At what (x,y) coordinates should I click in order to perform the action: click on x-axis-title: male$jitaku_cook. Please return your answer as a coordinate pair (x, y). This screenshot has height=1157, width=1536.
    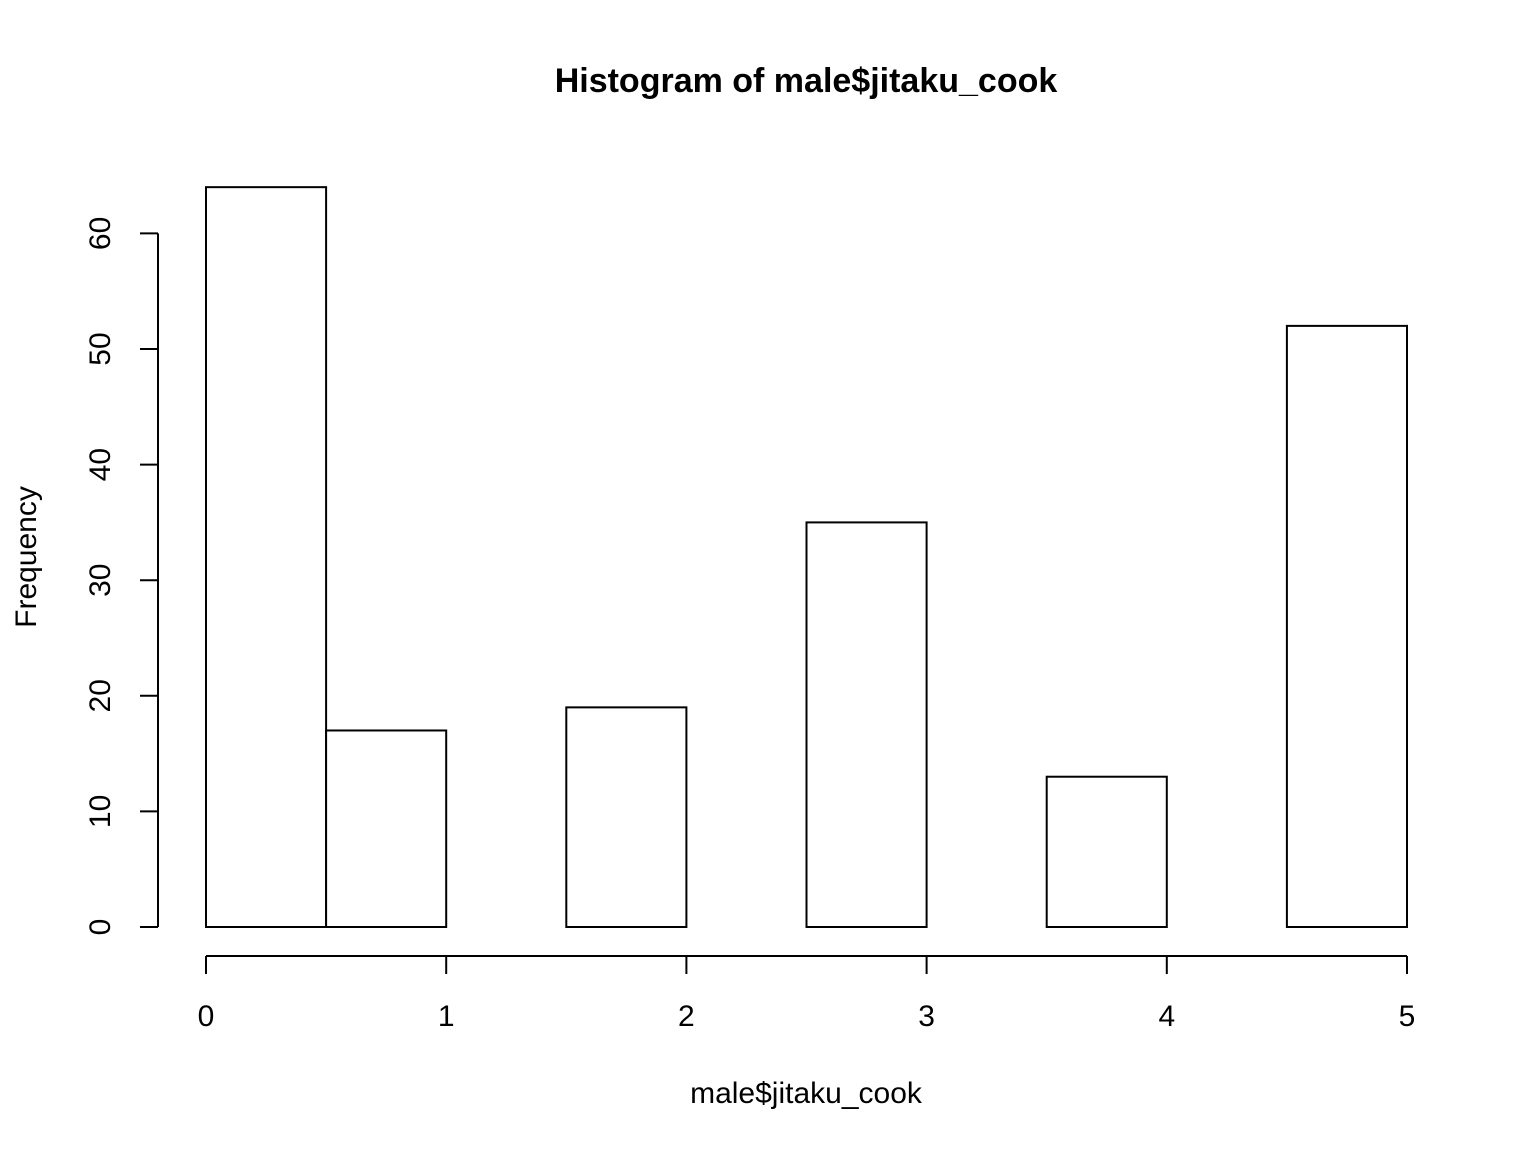
    Looking at the image, I should click on (806, 1093).